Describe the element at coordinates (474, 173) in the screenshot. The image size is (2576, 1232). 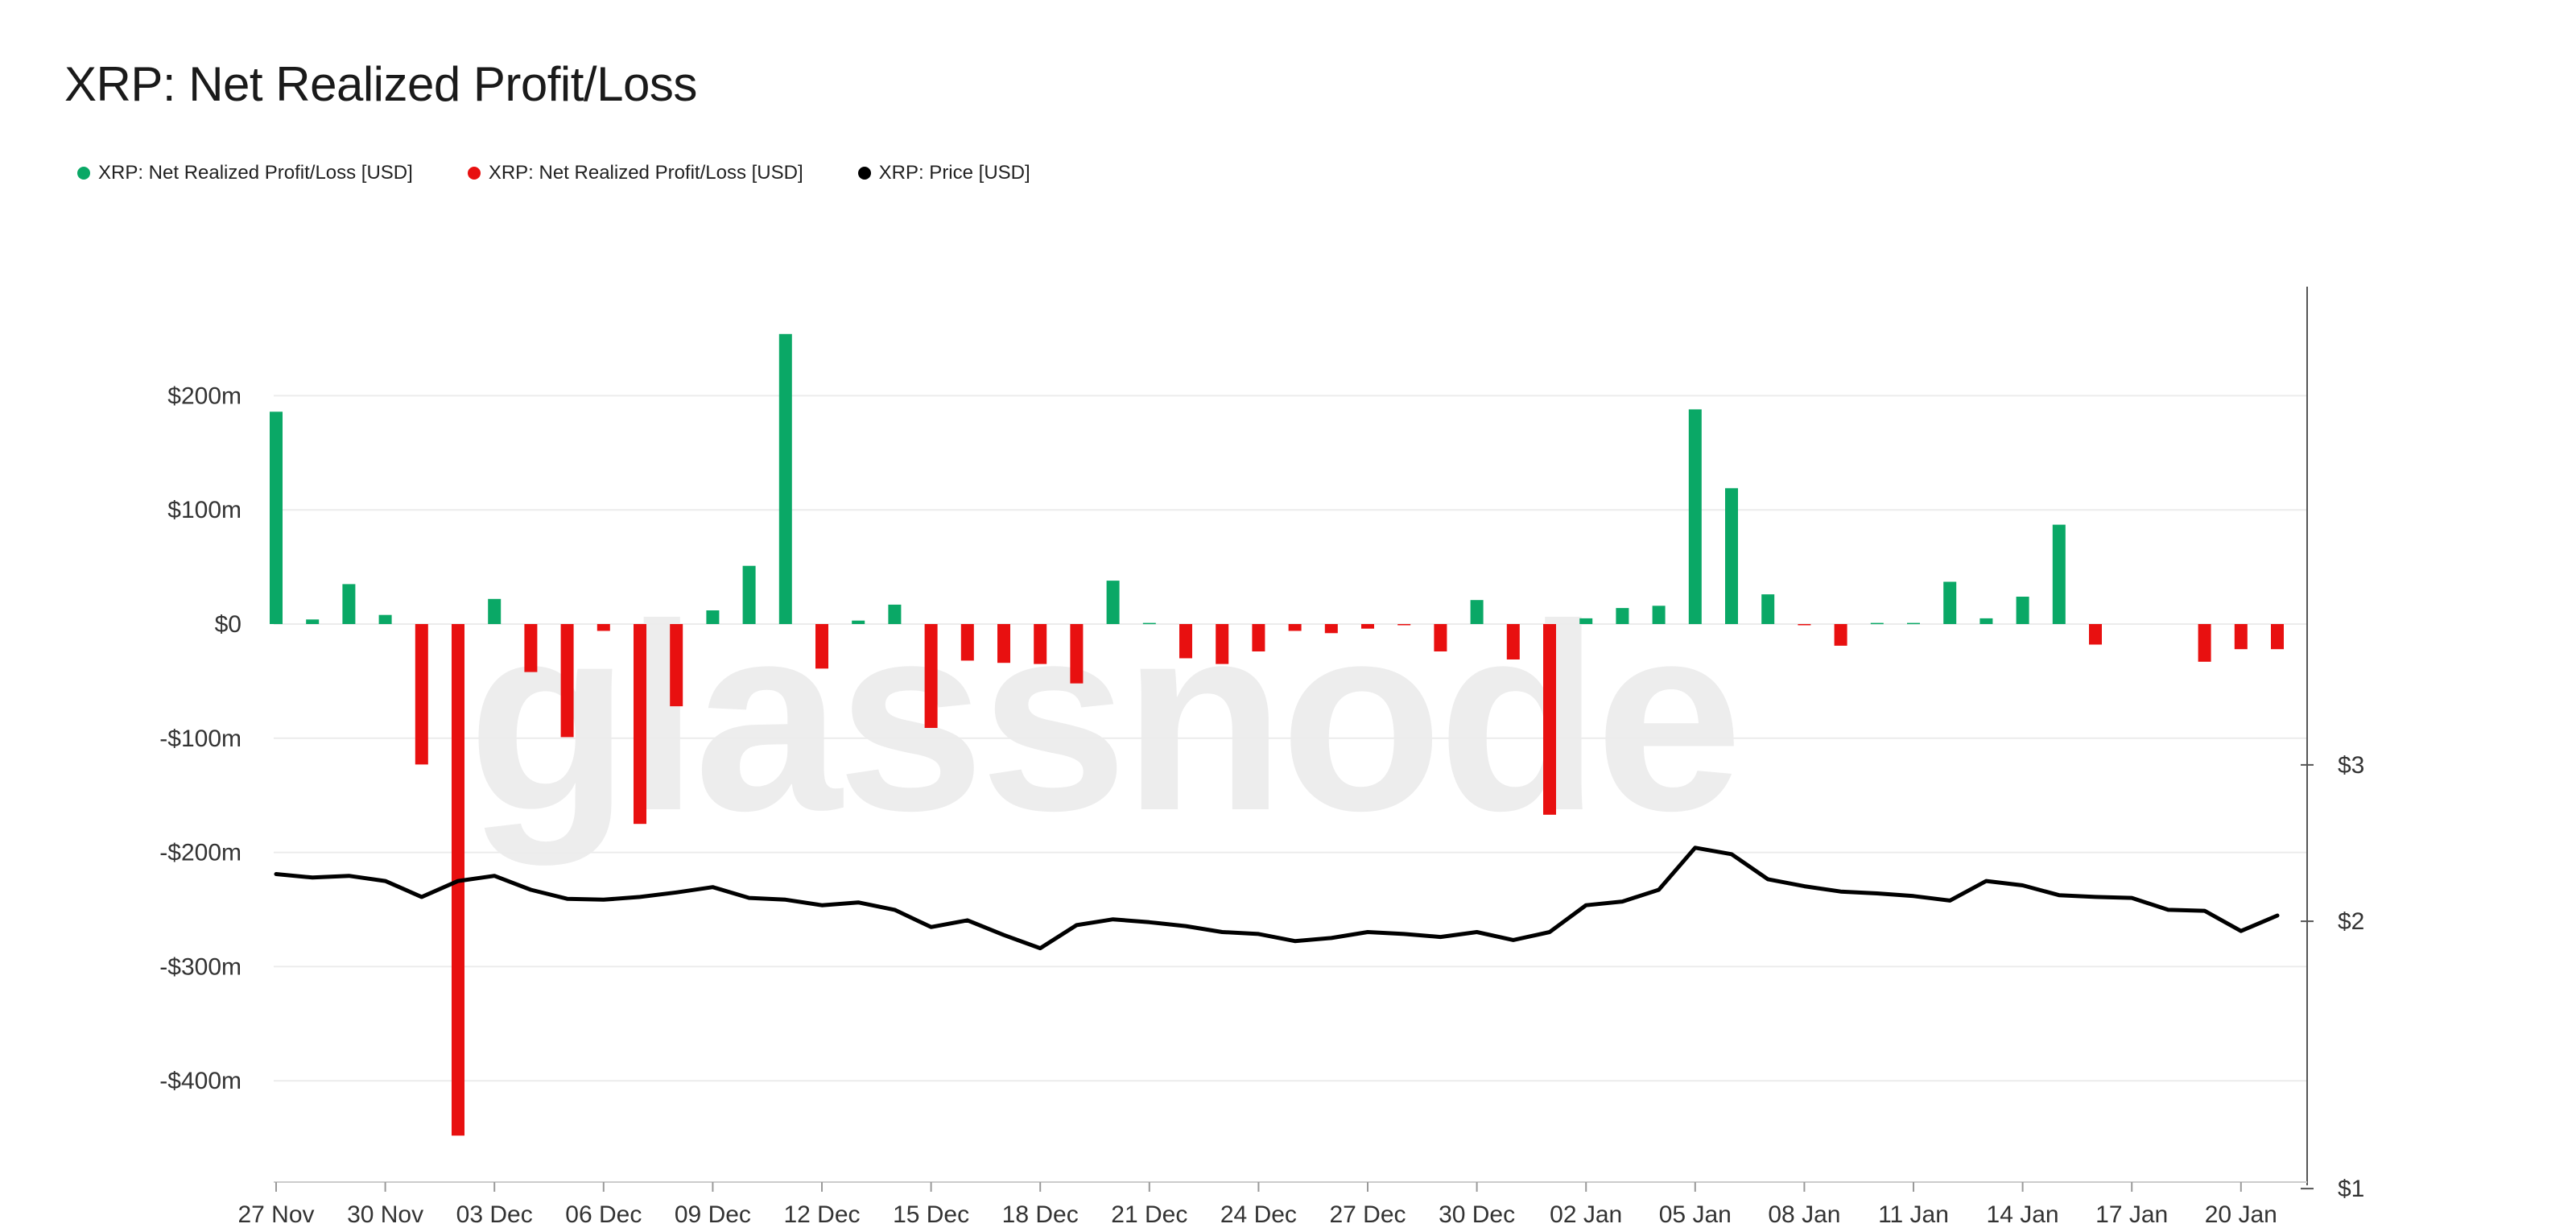
I see `legend-dot-red` at that location.